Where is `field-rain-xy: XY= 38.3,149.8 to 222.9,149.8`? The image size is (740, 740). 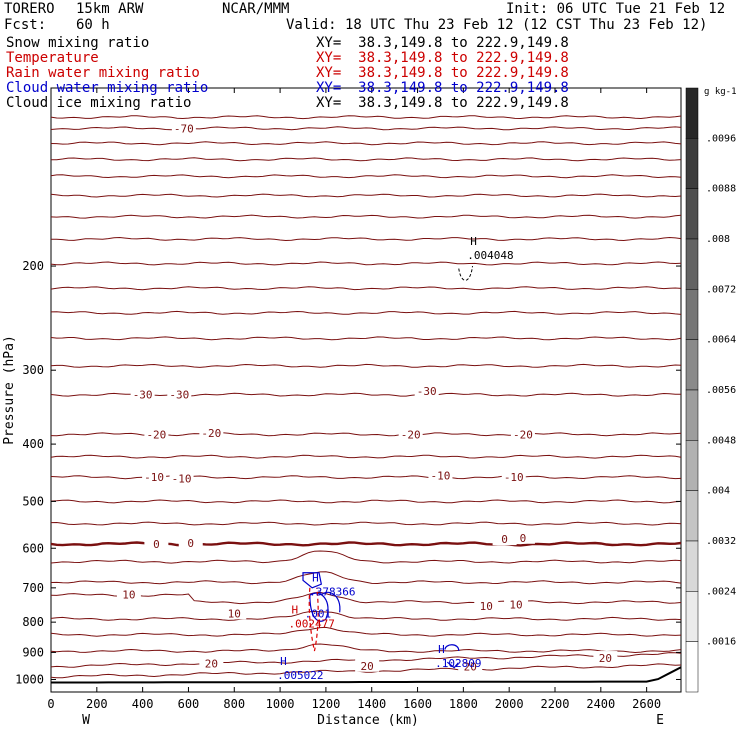 field-rain-xy: XY= 38.3,149.8 to 222.9,149.8 is located at coordinates (442, 73).